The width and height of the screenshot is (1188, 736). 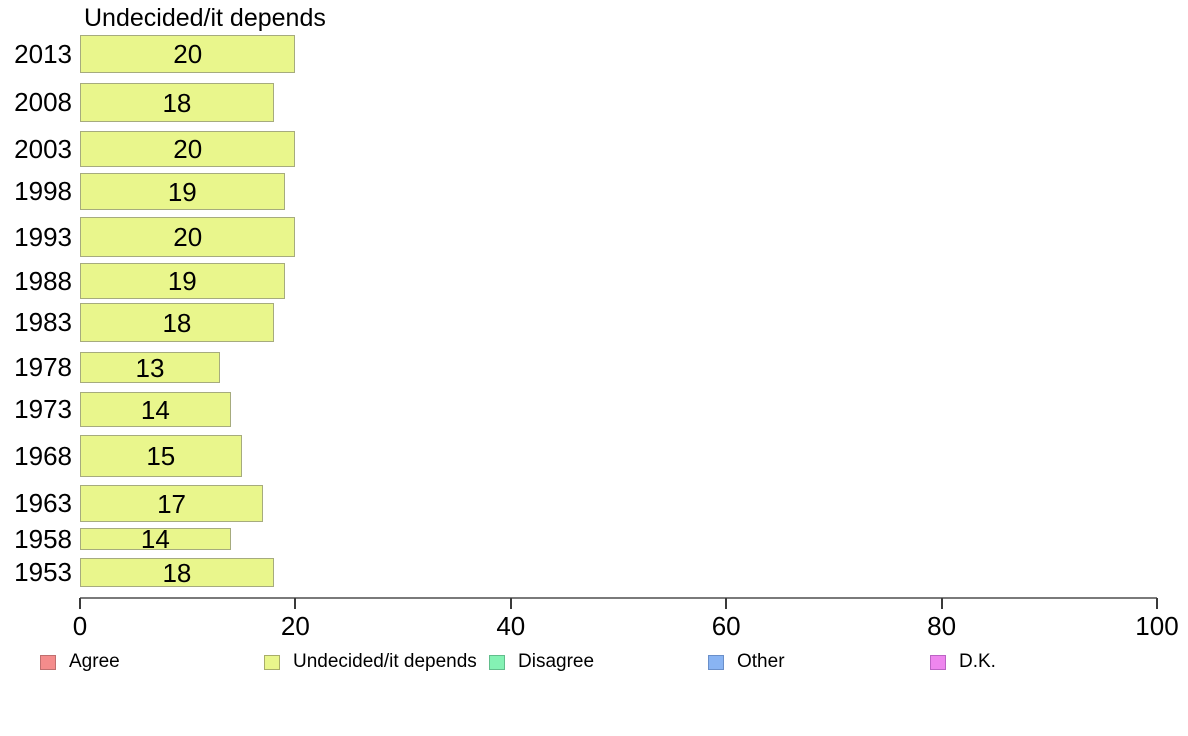 What do you see at coordinates (43, 53) in the screenshot?
I see `y-axis-label: 2013` at bounding box center [43, 53].